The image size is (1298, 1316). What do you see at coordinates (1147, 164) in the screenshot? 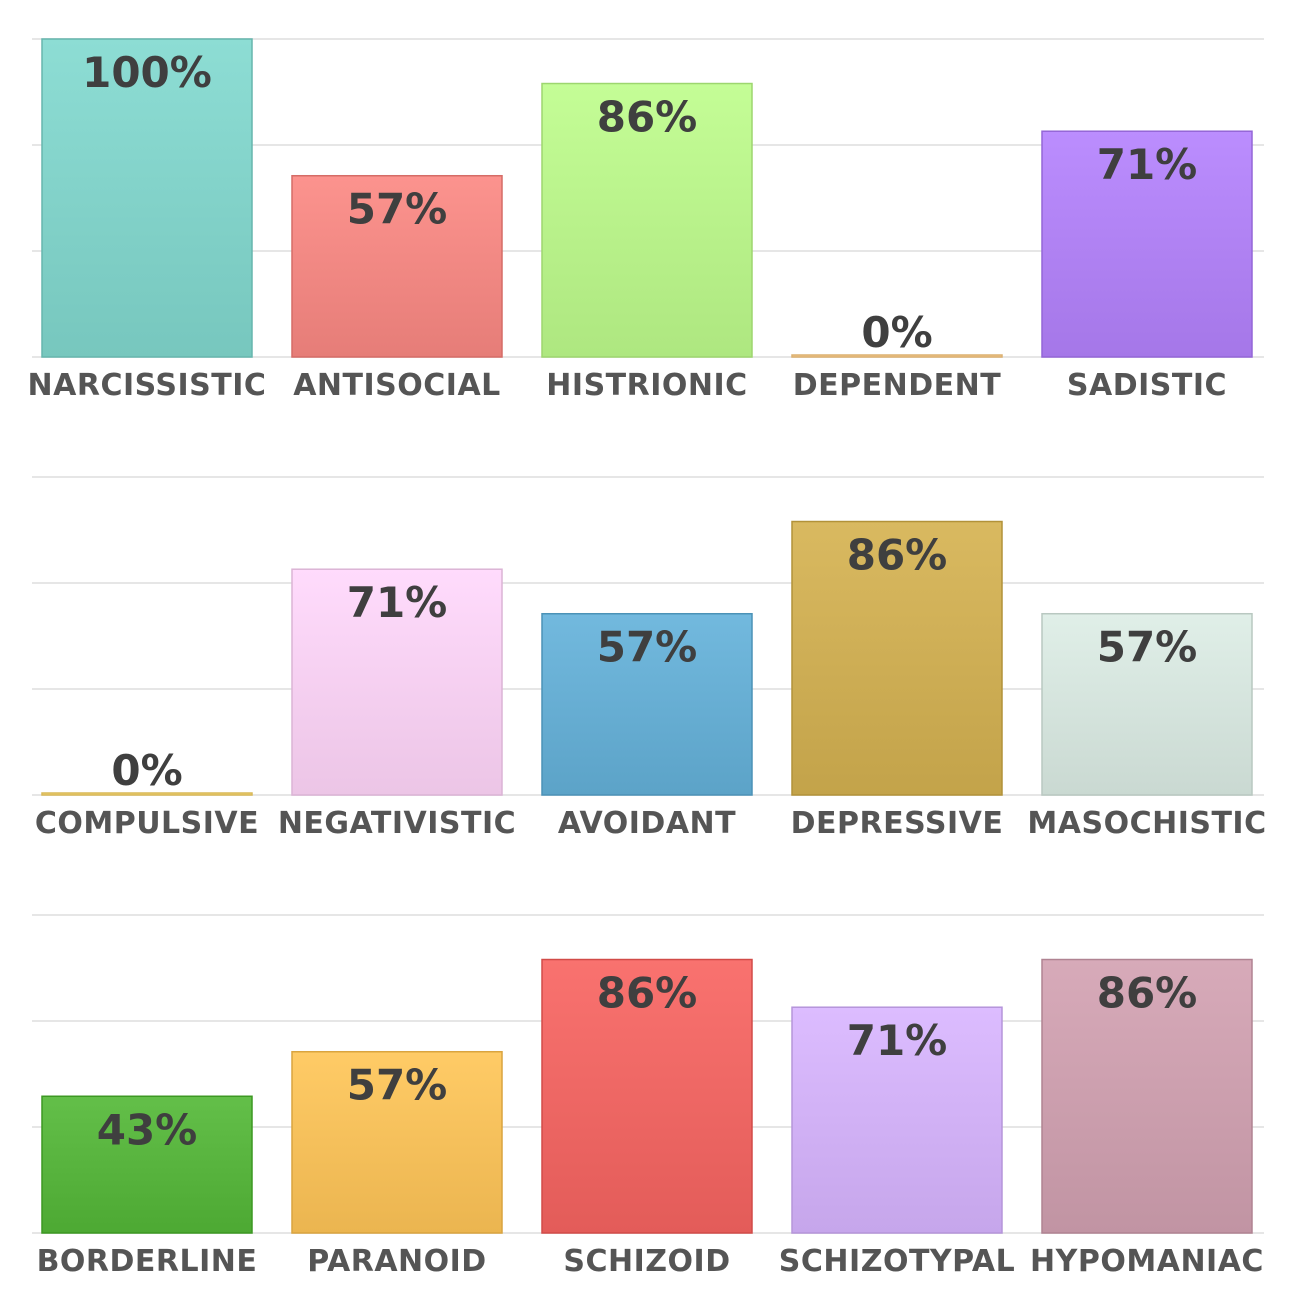
I see `data-label-sadistic: 71%` at bounding box center [1147, 164].